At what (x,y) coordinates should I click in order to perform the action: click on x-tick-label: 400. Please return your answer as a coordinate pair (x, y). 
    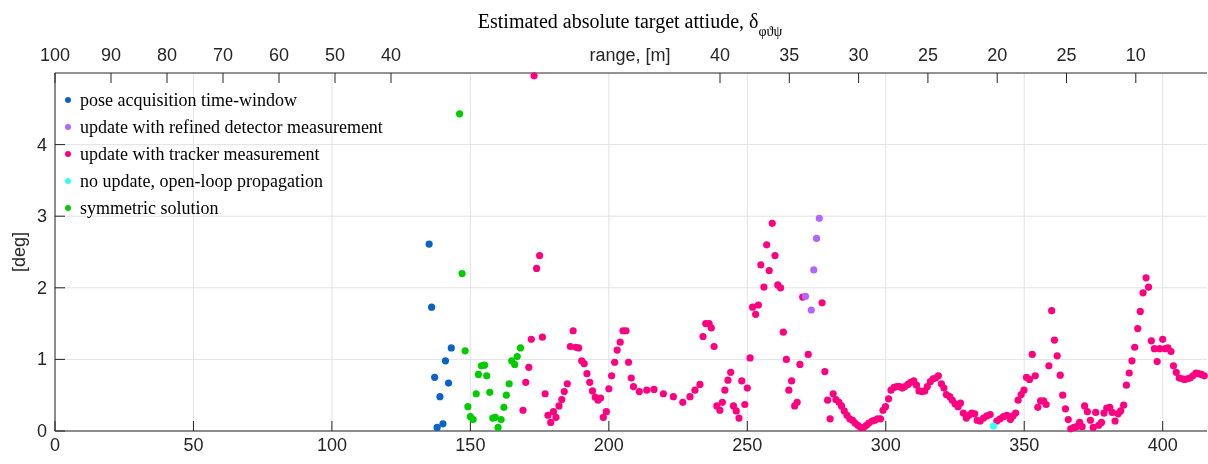
    Looking at the image, I should click on (1162, 445).